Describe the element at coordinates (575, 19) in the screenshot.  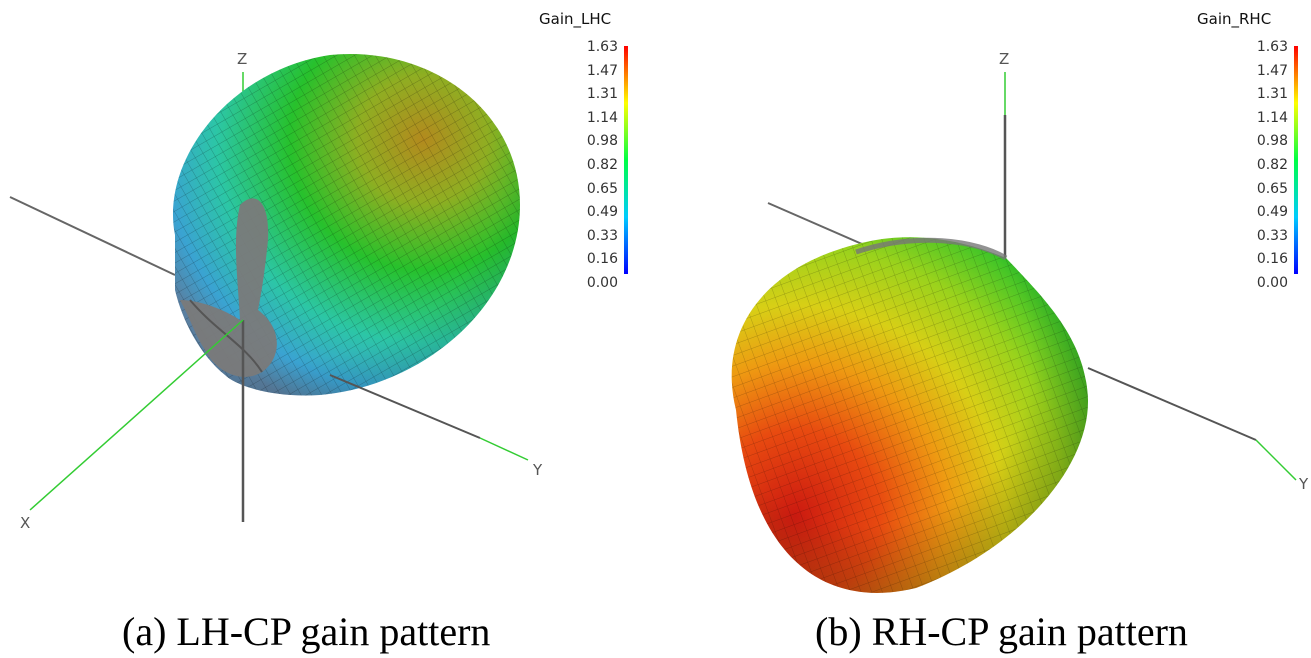
I see `colorbar-title: Gain_LHC` at that location.